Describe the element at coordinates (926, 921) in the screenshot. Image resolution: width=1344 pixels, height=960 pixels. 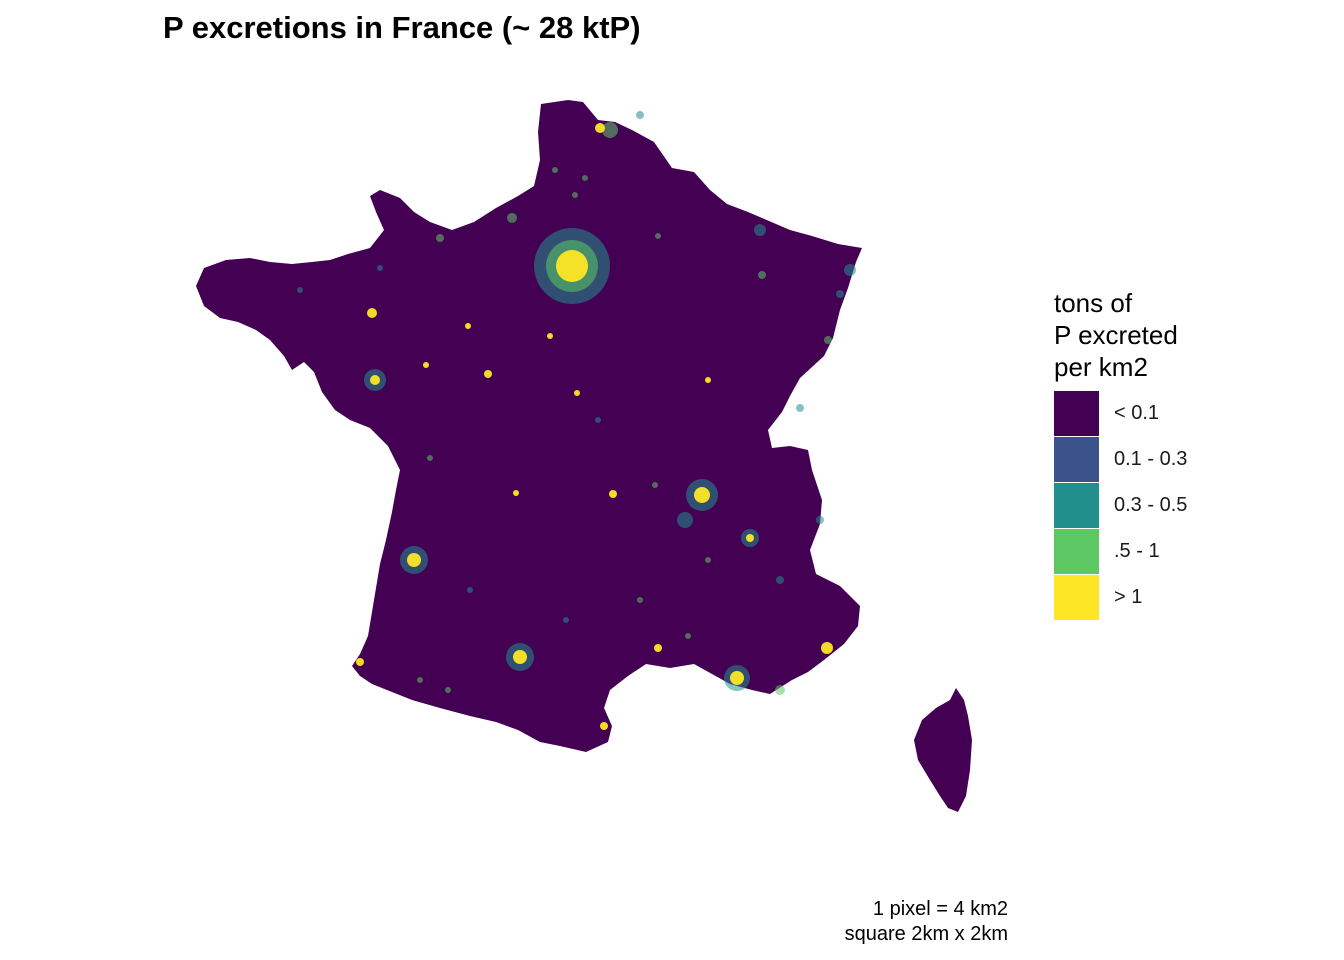
I see `map-caption: 1 pixel = 4 km2 square 2km x 2km` at that location.